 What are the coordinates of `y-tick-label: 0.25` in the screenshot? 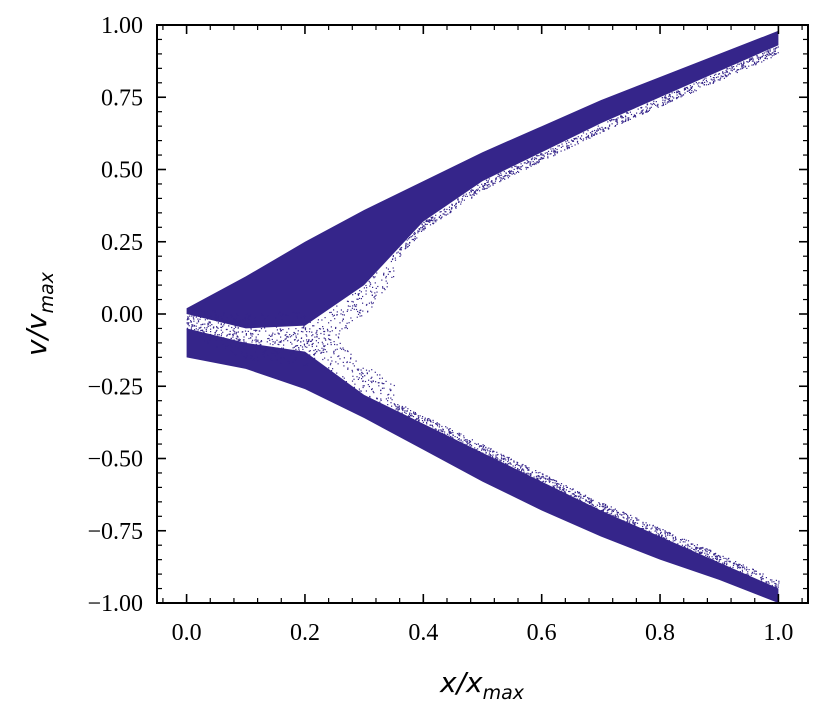 It's located at (122, 243).